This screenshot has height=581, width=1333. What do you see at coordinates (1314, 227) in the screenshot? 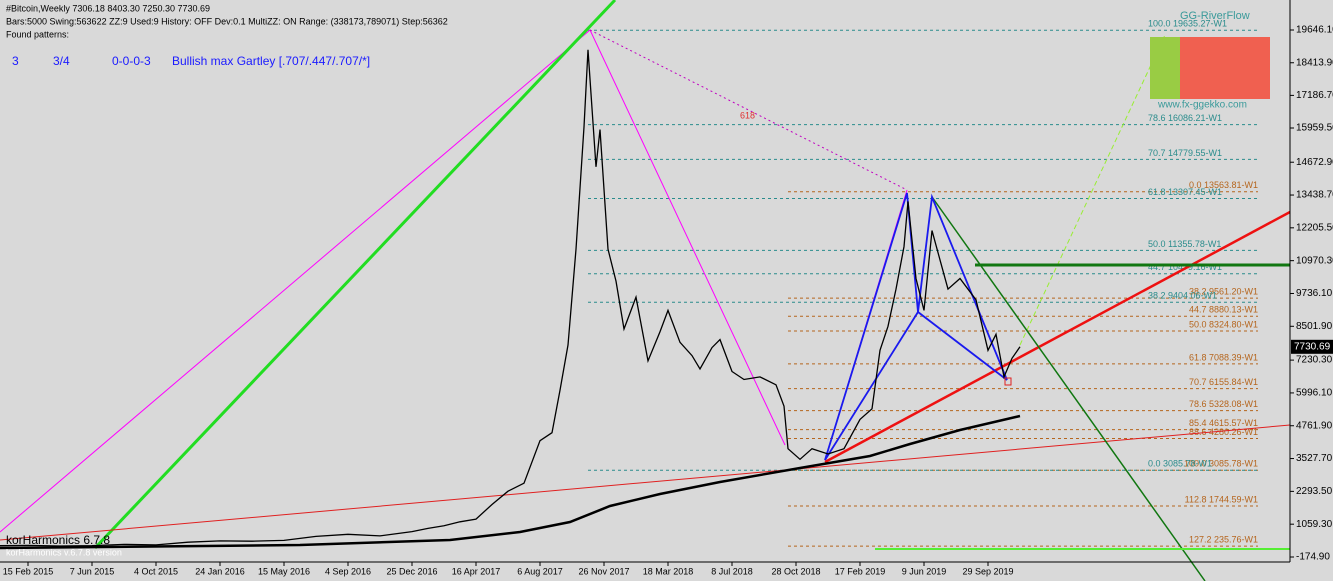
I see `y-tick-label: 12205.50` at bounding box center [1314, 227].